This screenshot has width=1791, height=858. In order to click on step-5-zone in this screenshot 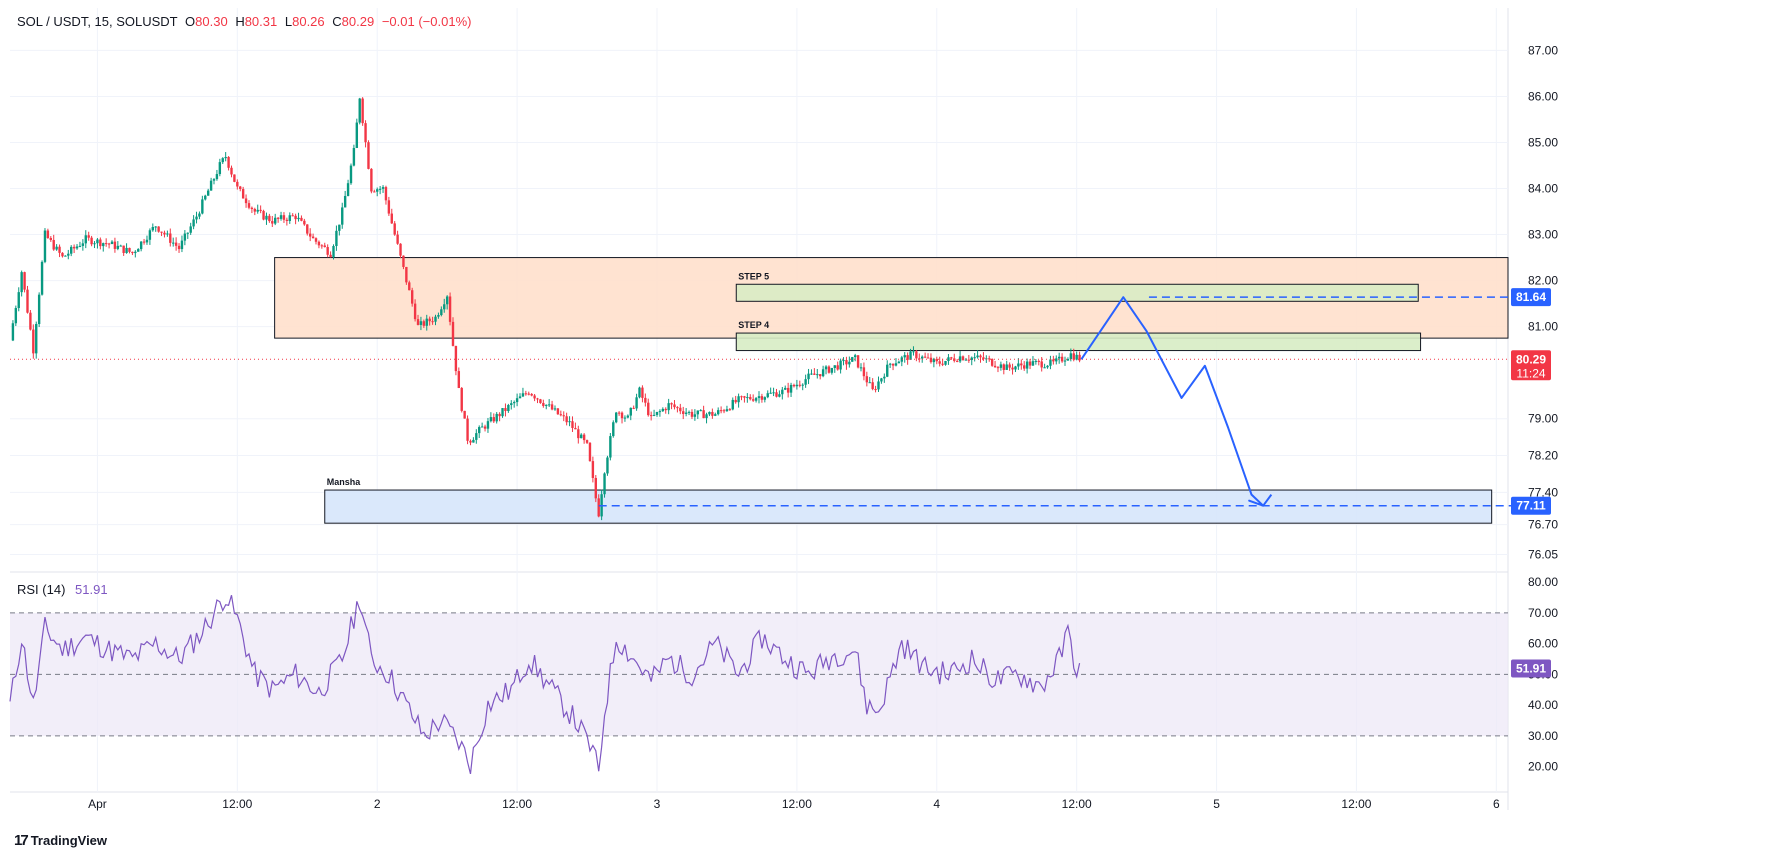, I will do `click(1077, 292)`.